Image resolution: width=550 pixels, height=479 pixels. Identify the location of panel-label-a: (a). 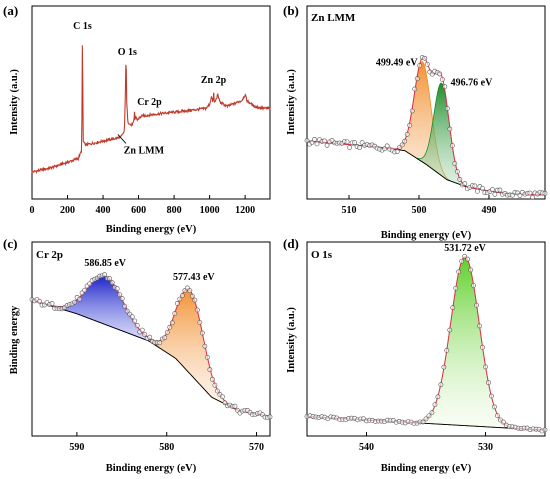
(10, 10).